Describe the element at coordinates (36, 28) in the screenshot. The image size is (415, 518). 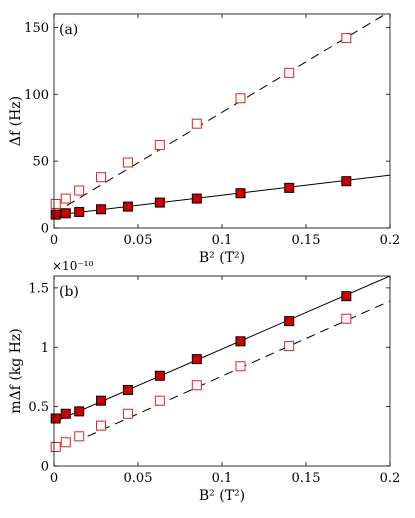
I see `y-tick-label: 150` at that location.